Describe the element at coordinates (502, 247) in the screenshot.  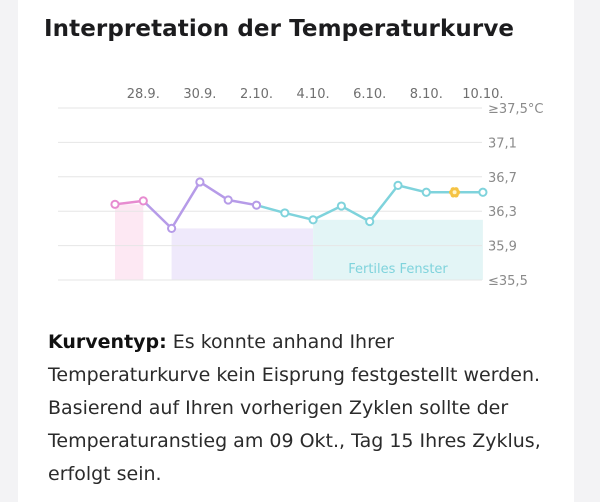
I see `y-tick-label: 35,9` at that location.